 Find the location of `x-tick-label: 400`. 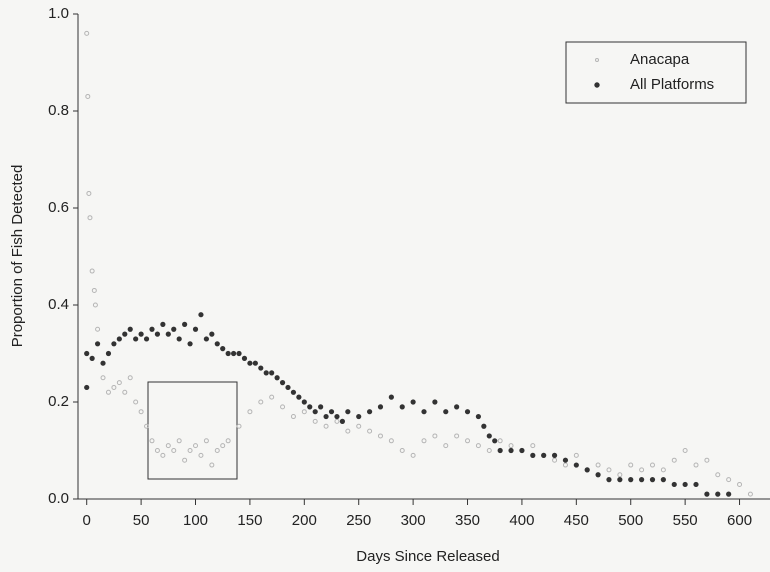

x-tick-label: 400 is located at coordinates (521, 520).